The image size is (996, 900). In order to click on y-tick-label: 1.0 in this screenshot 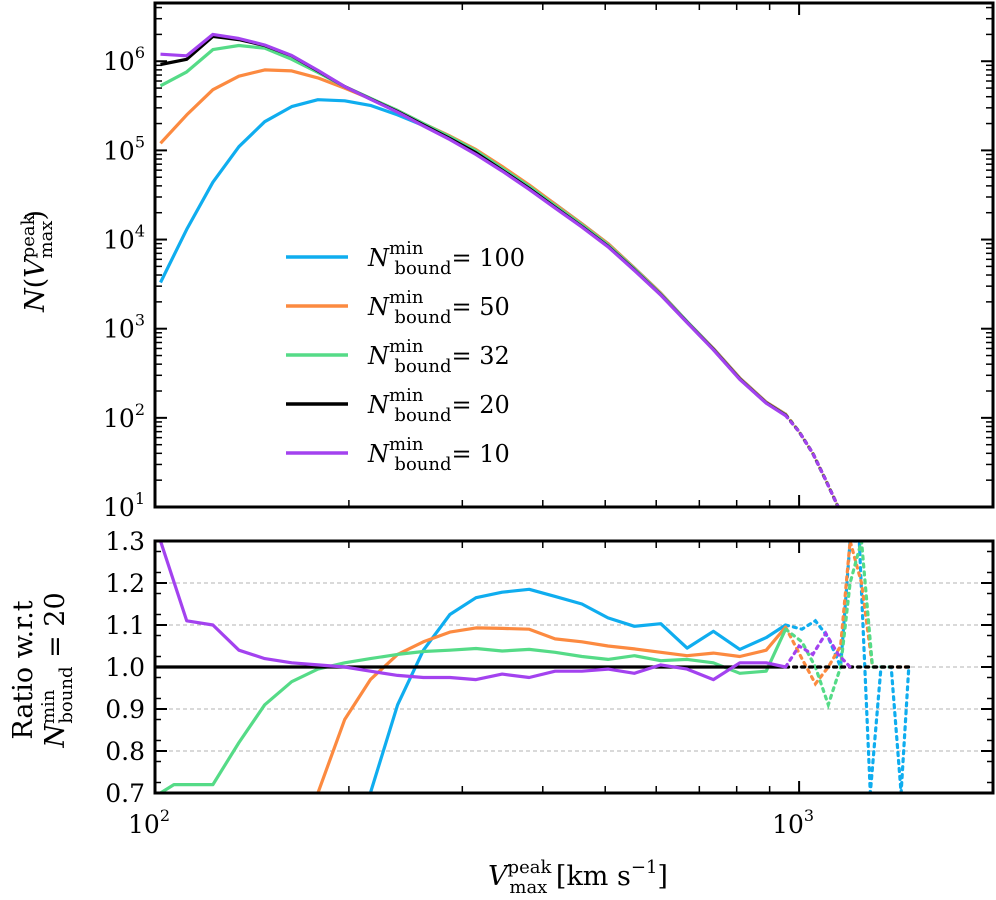, I will do `click(125, 667)`.